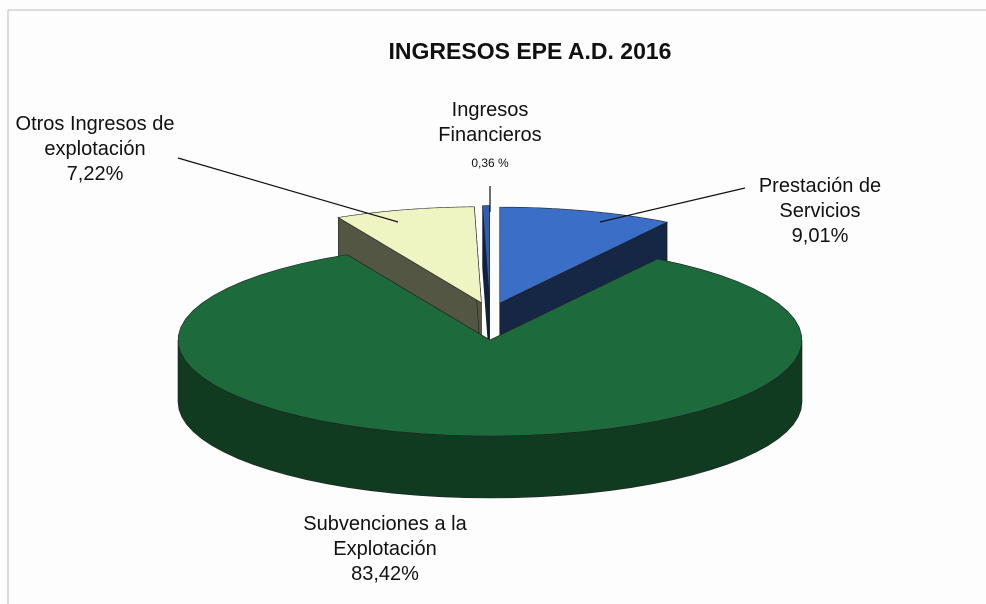  Describe the element at coordinates (95, 174) in the screenshot. I see `value-label: 7,22%` at that location.